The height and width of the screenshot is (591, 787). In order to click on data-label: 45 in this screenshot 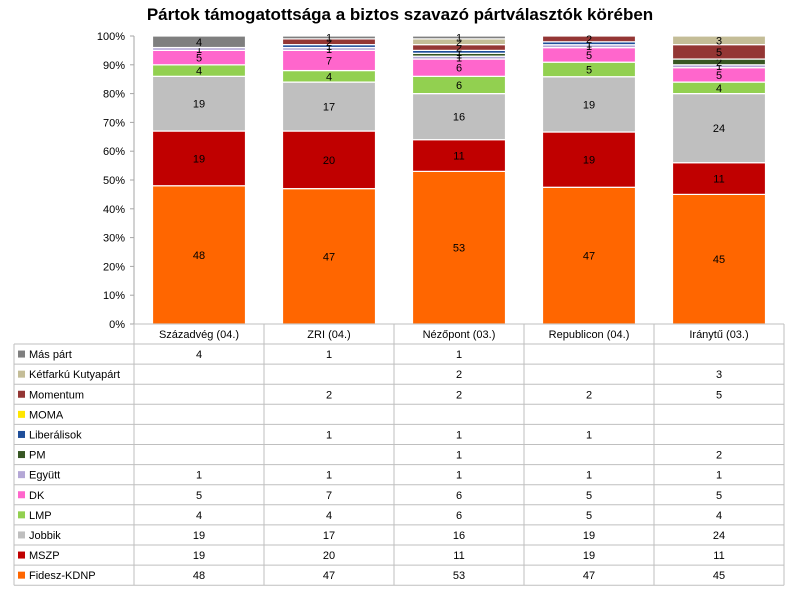, I will do `click(719, 260)`.